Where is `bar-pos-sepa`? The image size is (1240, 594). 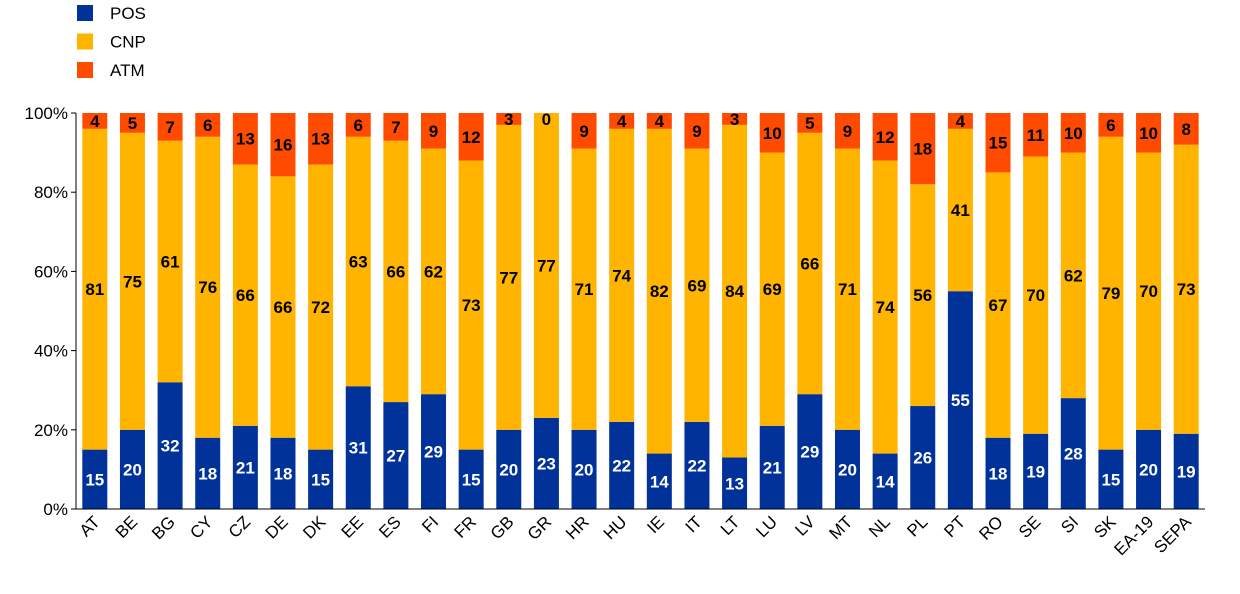
bar-pos-sepa is located at coordinates (1186, 471).